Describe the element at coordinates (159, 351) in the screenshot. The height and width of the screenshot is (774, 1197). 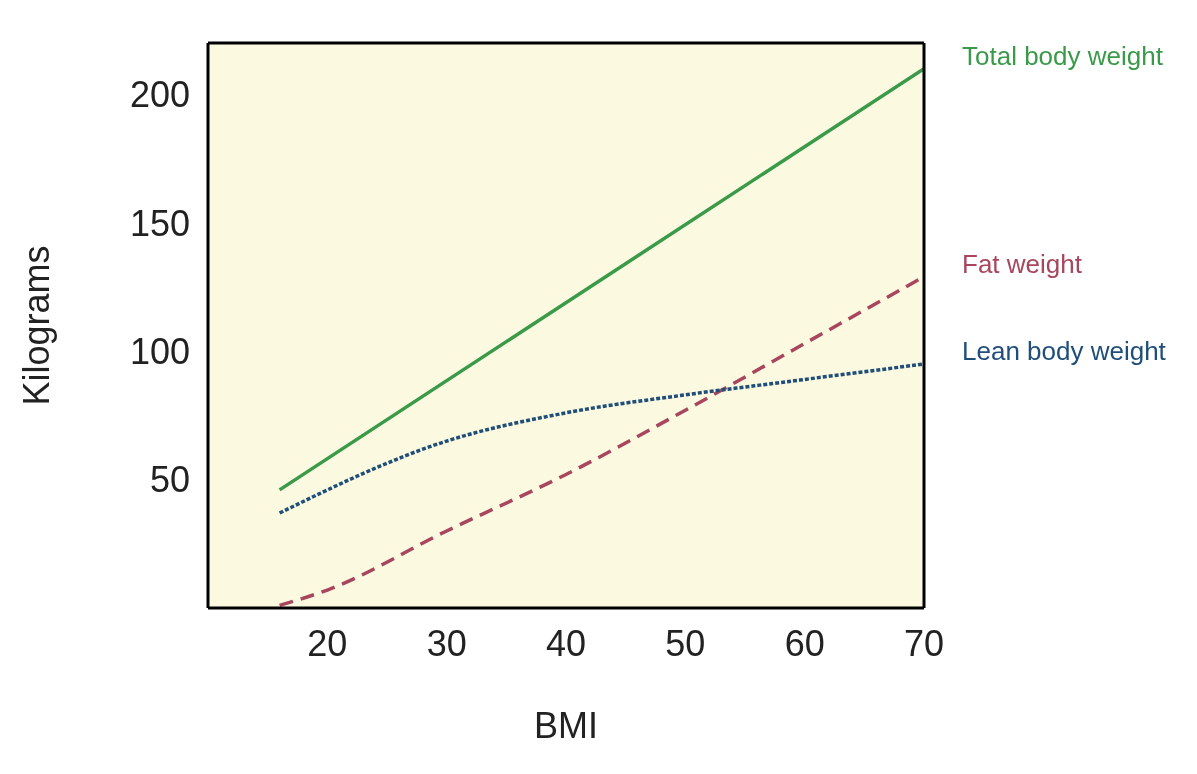
I see `y-tick-label: 100` at that location.